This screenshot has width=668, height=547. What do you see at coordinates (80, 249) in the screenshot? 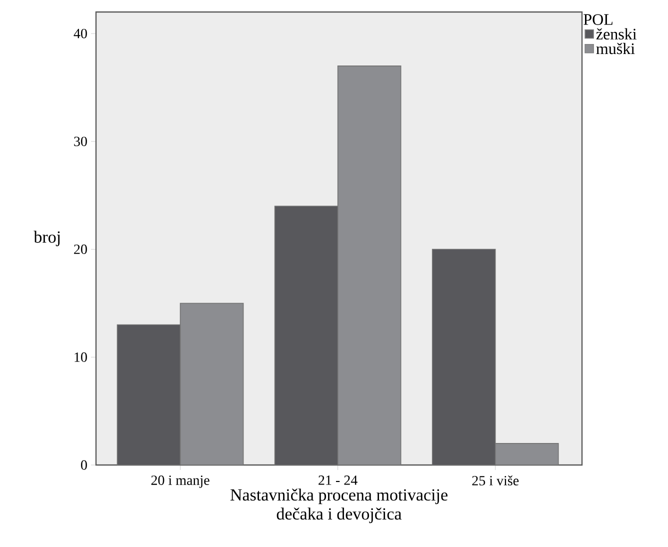
I see `y-tick-label: 20` at bounding box center [80, 249].